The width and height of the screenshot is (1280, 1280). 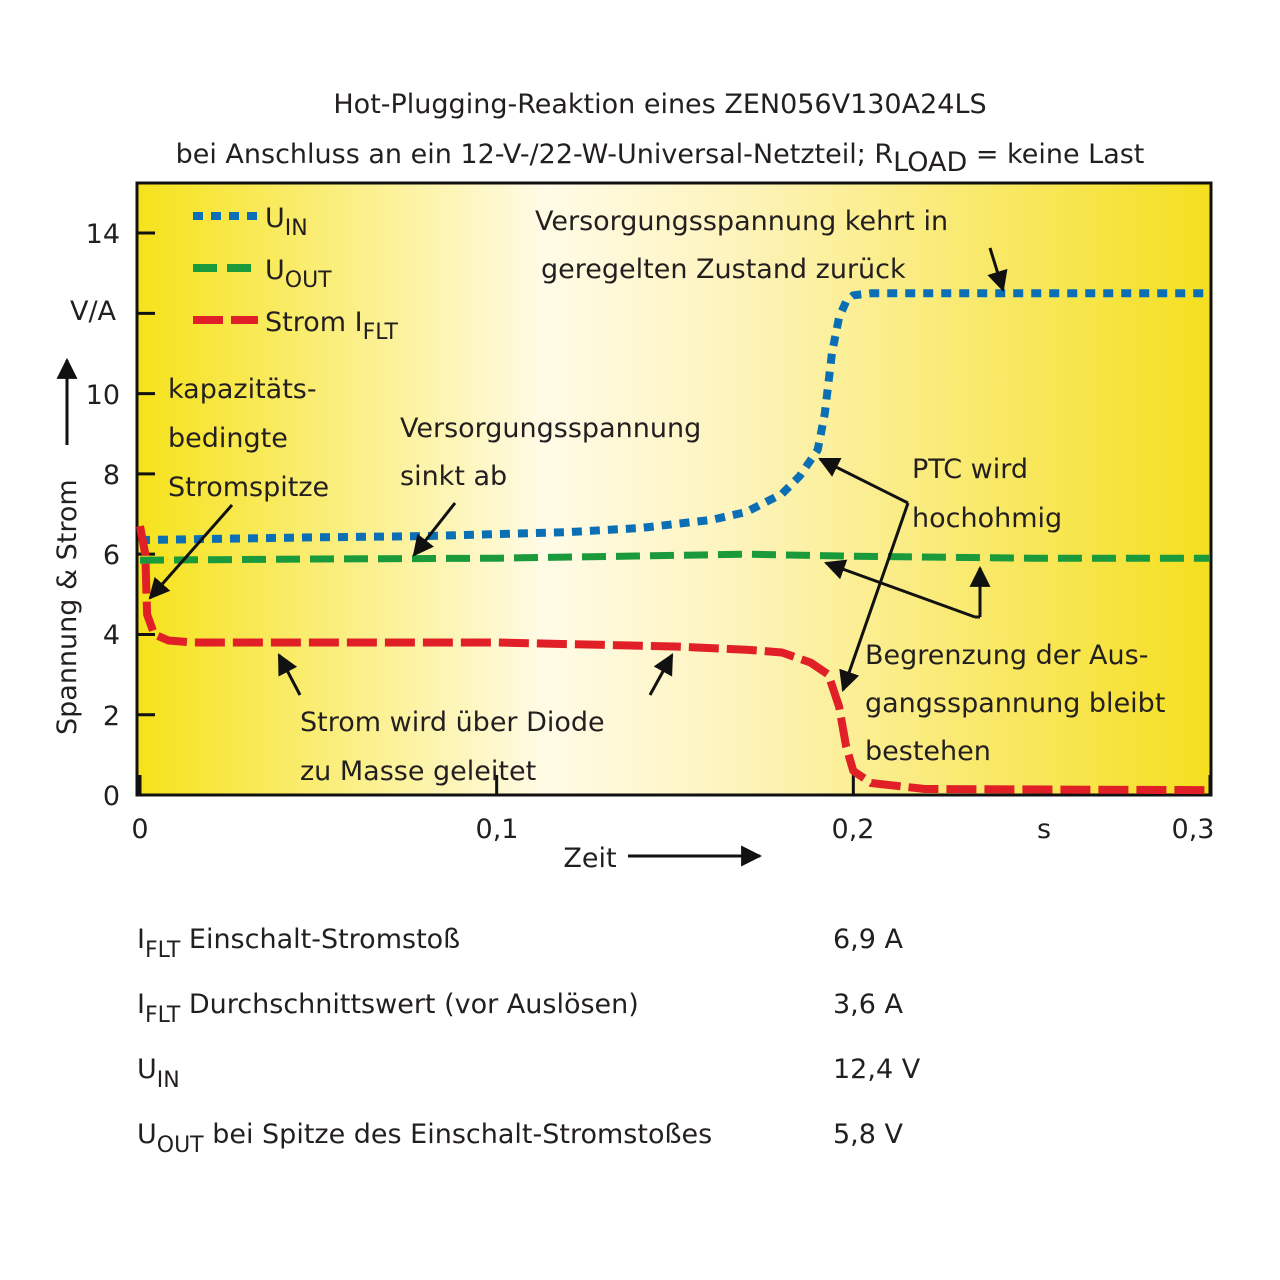 What do you see at coordinates (928, 751) in the screenshot?
I see `annotation-begrenzung: bestehen` at bounding box center [928, 751].